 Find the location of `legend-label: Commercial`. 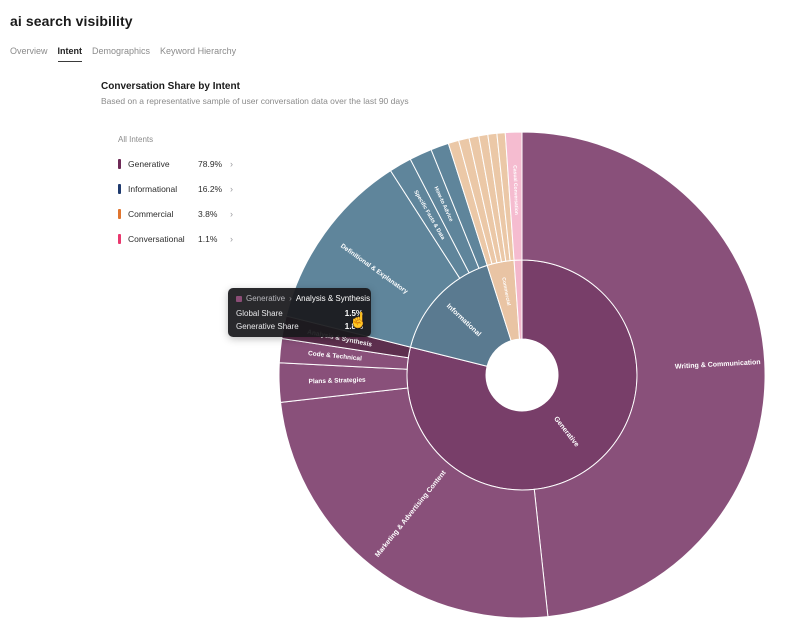

legend-label: Commercial is located at coordinates (151, 213).